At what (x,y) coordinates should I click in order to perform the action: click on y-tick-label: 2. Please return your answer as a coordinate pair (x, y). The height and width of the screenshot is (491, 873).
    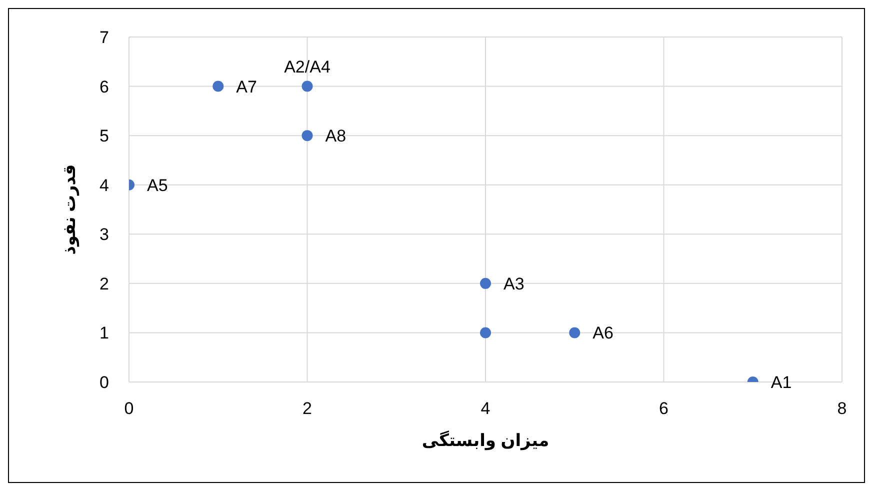
    Looking at the image, I should click on (104, 284).